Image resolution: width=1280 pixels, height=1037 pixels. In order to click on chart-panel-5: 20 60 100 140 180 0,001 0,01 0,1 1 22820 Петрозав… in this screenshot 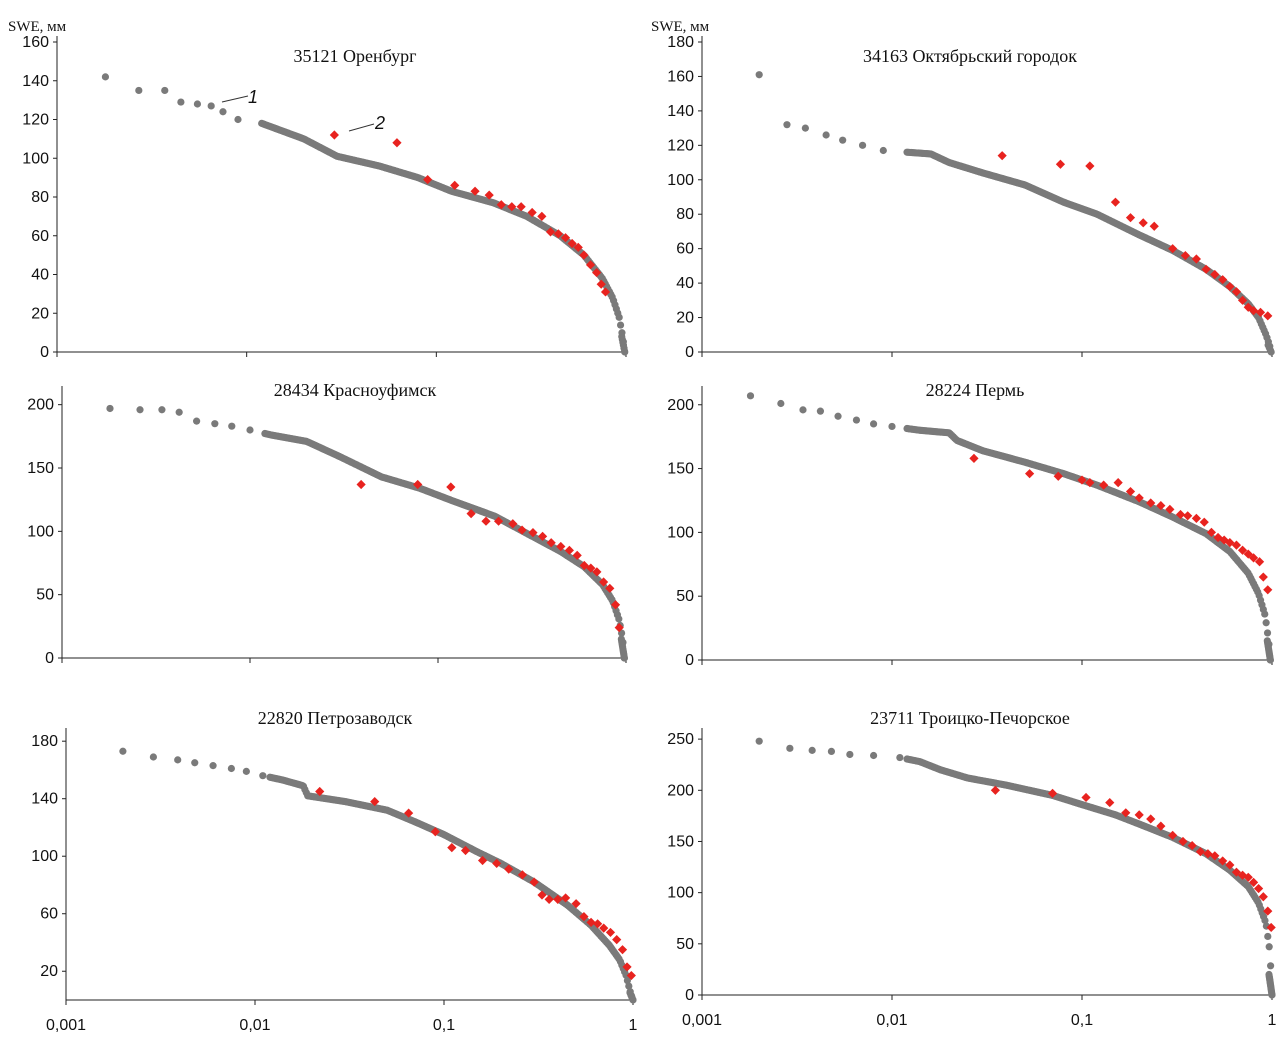, I will do `click(334, 871)`.